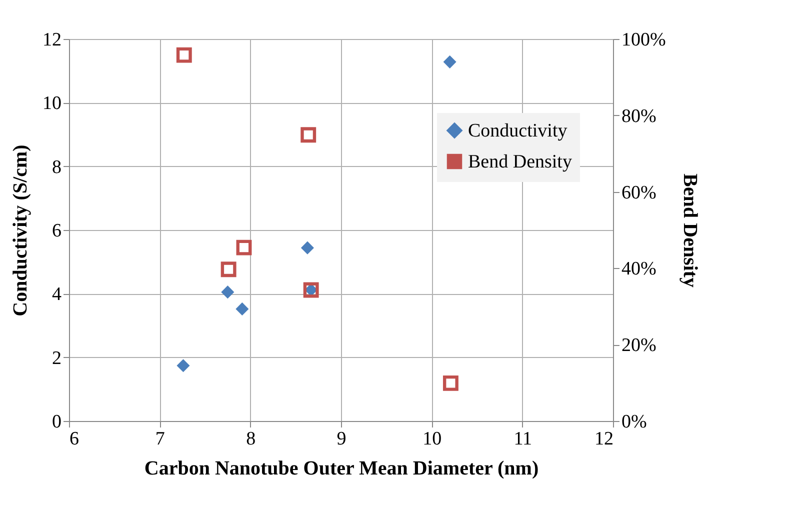  I want to click on x-tick-label: 9, so click(341, 439).